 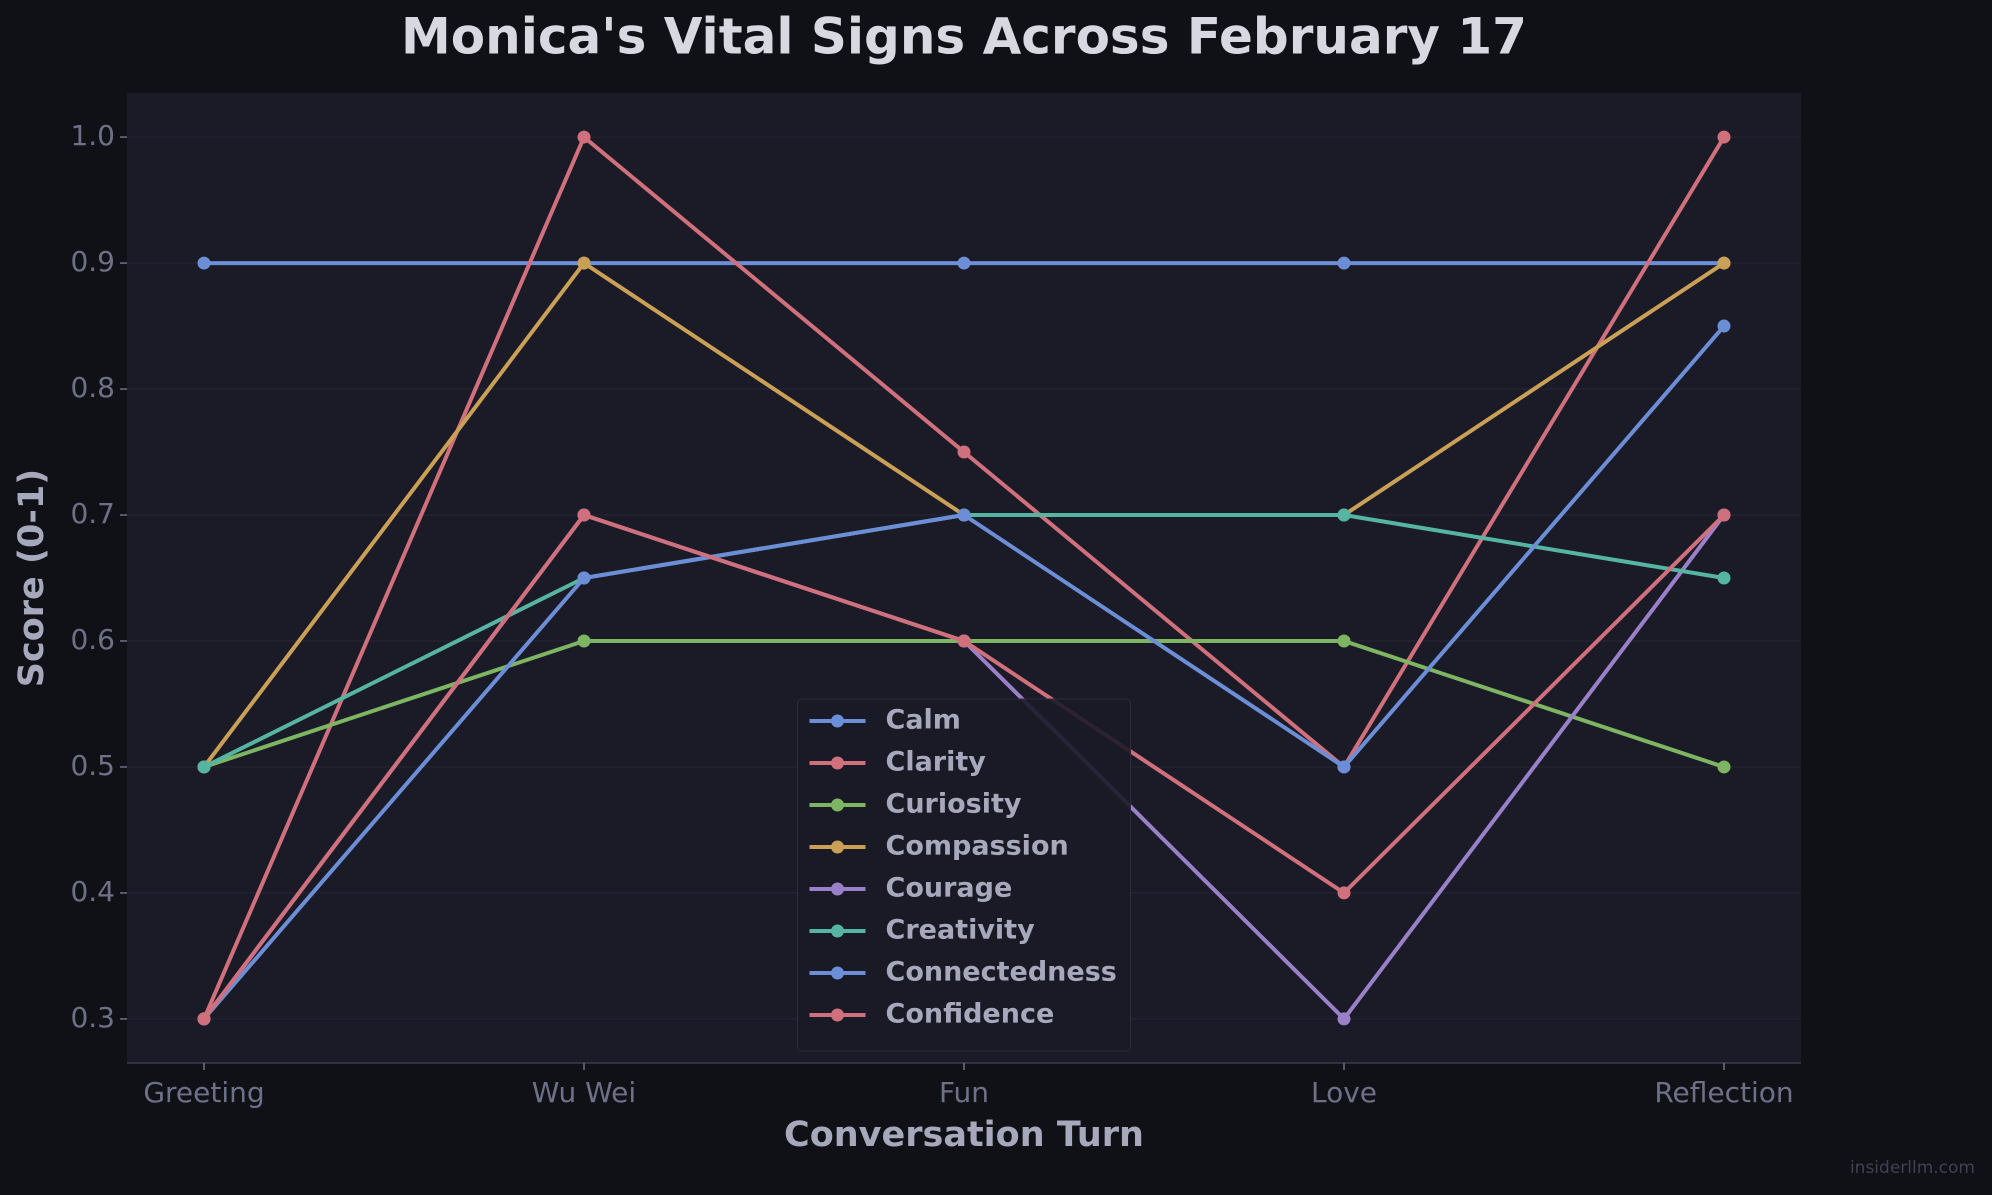 I want to click on legend-box, so click(x=964, y=875).